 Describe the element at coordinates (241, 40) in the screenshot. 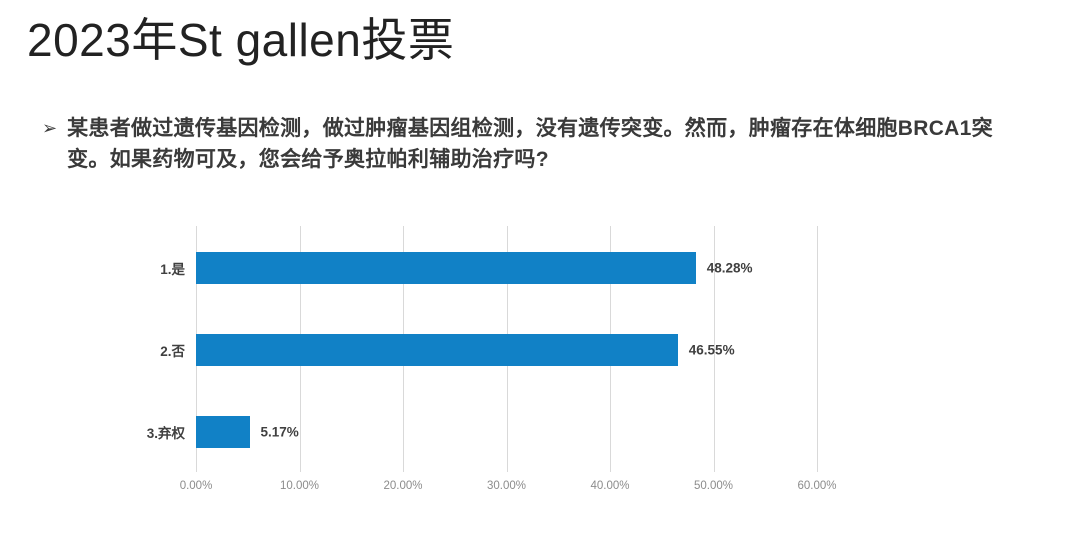

I see `page-title: 2023年St gallen投票` at that location.